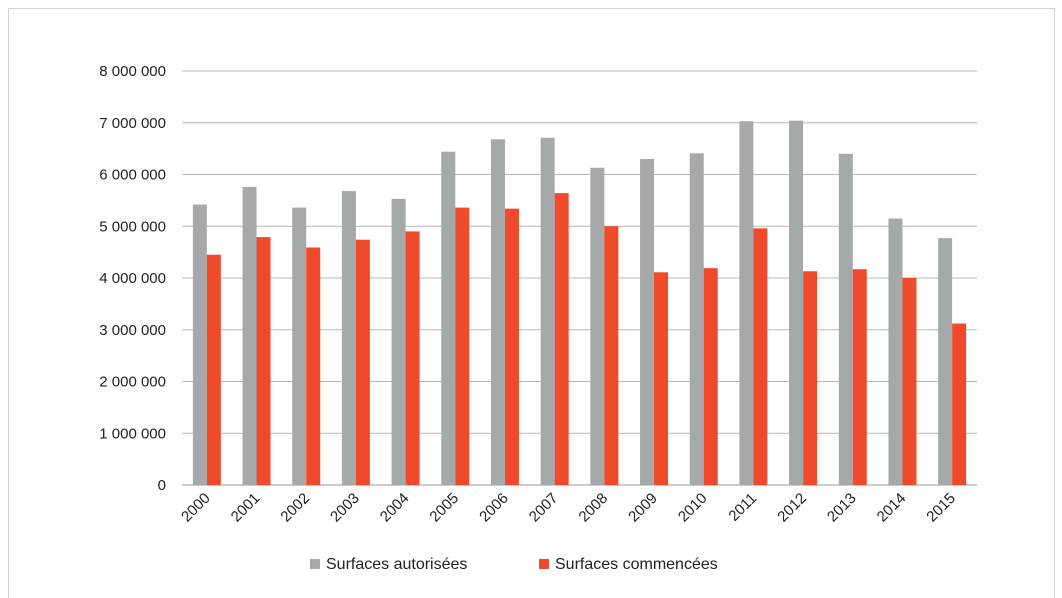 The width and height of the screenshot is (1062, 598). Describe the element at coordinates (396, 564) in the screenshot. I see `legend-label: Surfaces autorisées` at that location.